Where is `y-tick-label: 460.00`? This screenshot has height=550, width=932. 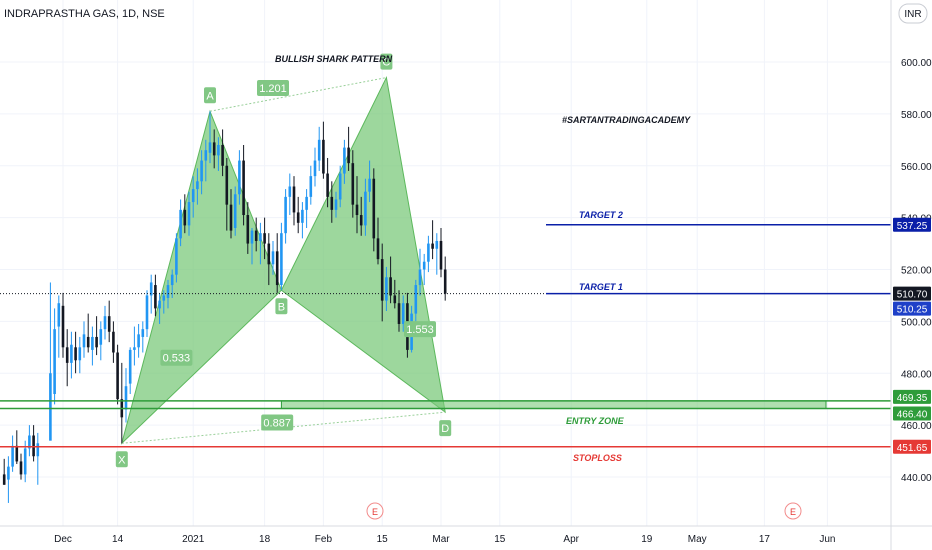
y-tick-label: 460.00 is located at coordinates (916, 426).